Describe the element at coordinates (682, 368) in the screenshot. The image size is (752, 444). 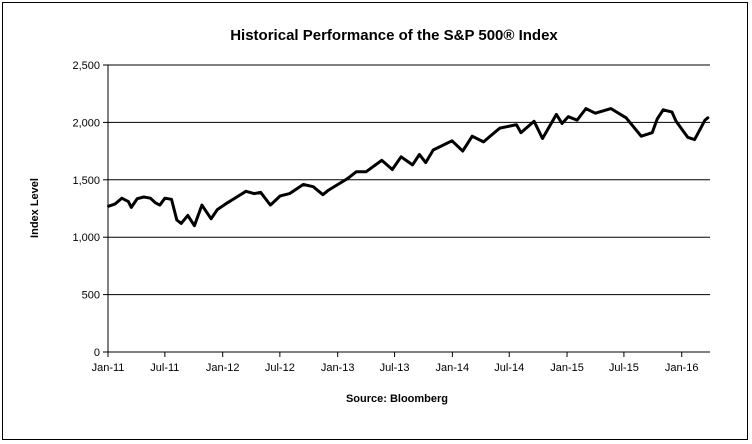
I see `x-tick-label: Jan-16` at that location.